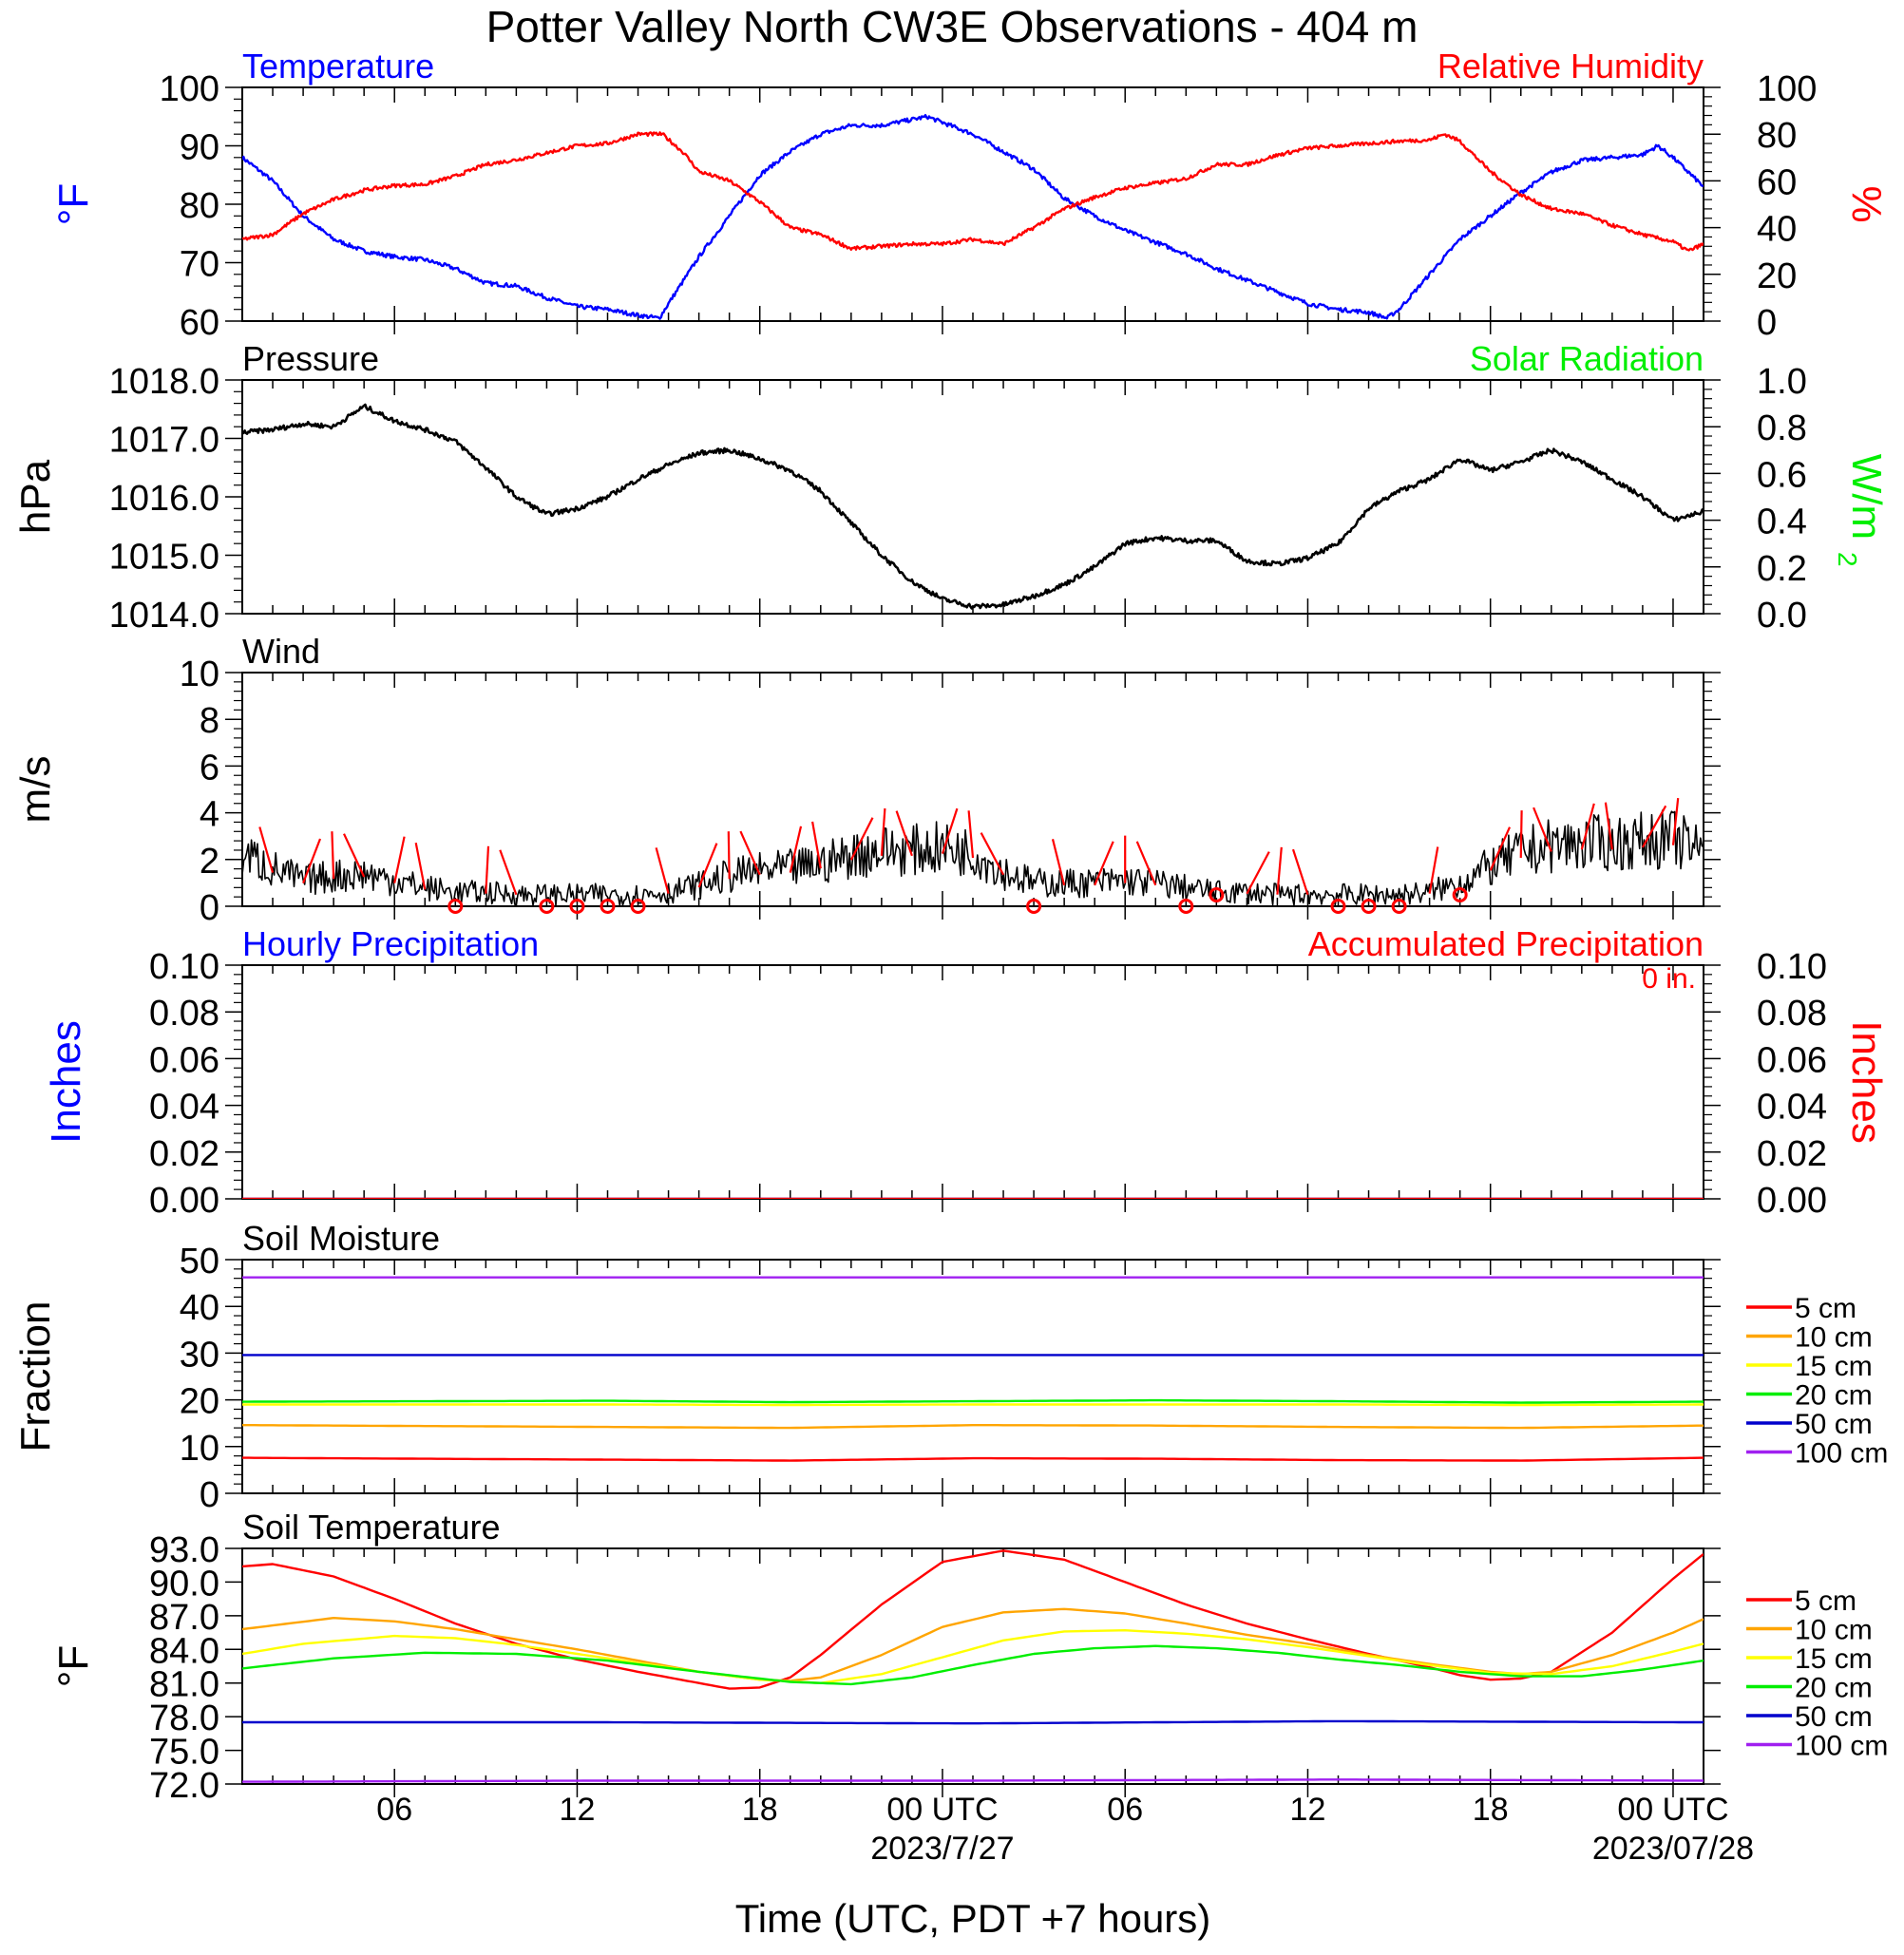  I want to click on y-tick-label: 2, so click(209, 862).